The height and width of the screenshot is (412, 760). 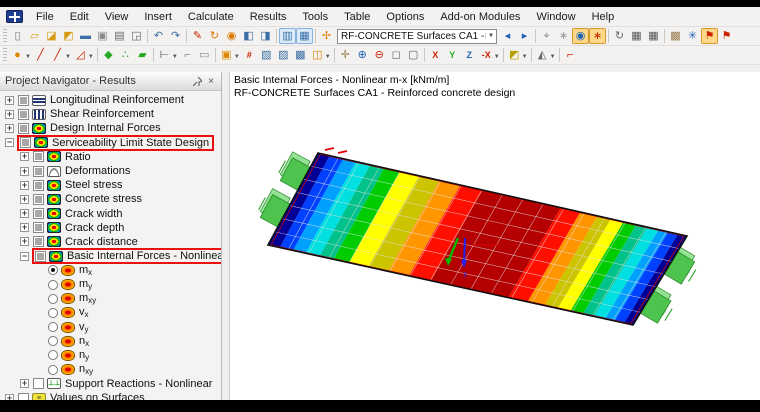 I want to click on tree-item-mx: mx, so click(x=111, y=270).